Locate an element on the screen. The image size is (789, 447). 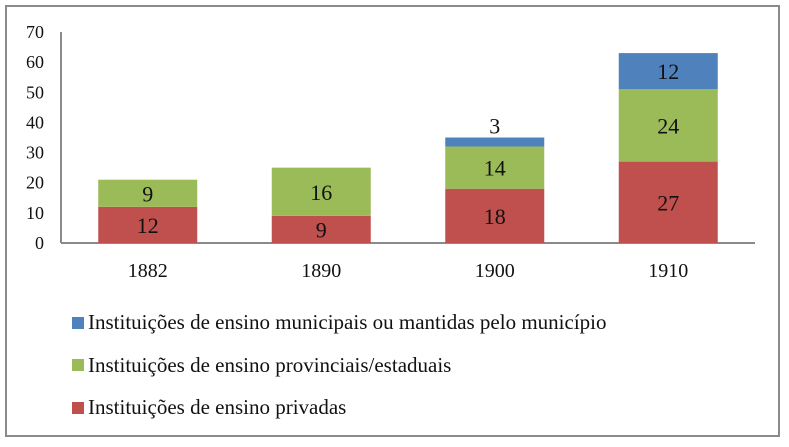
y-tick-label: 70 is located at coordinates (35, 32).